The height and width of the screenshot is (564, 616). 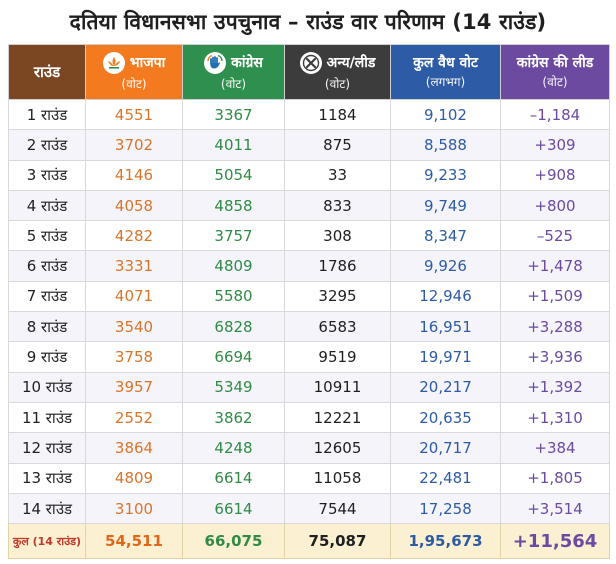 What do you see at coordinates (337, 448) in the screenshot?
I see `others-cell: 12605` at bounding box center [337, 448].